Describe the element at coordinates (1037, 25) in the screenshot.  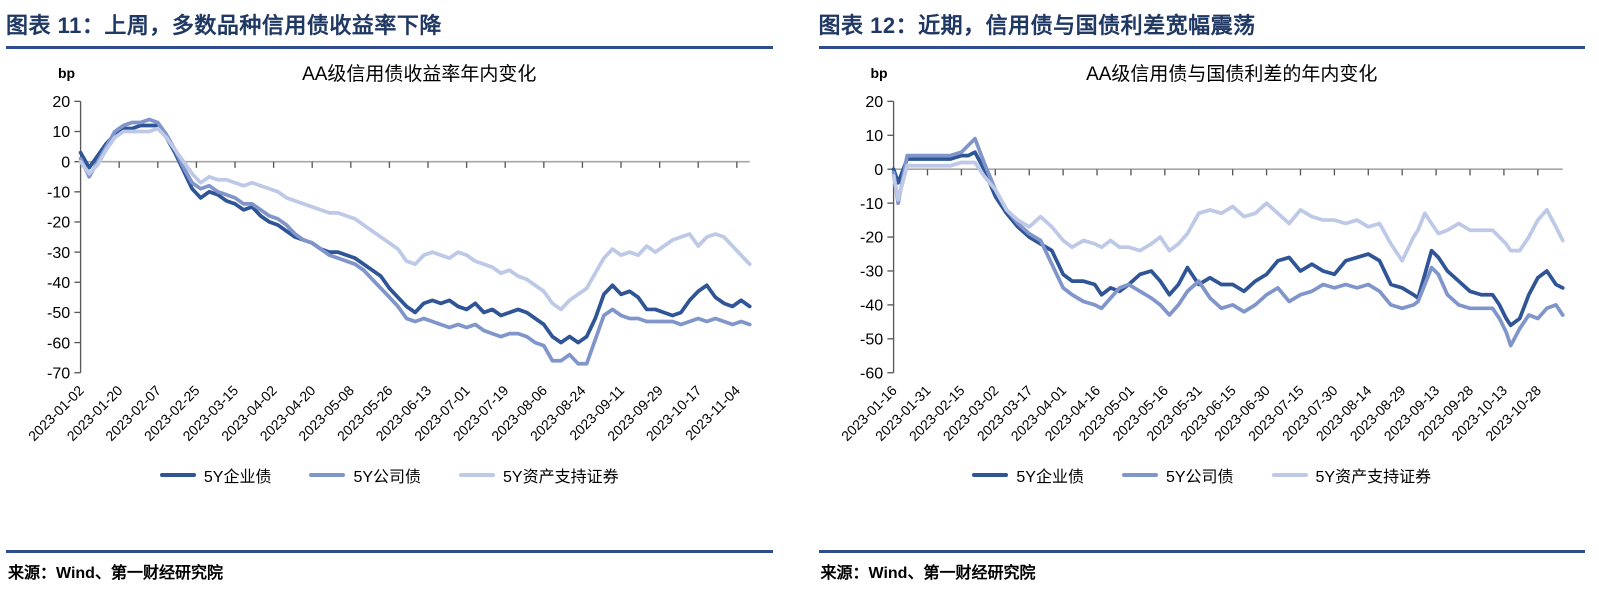
I see `figure-caption: 图表 12：近期，信用债与国债利差宽幅震荡` at that location.